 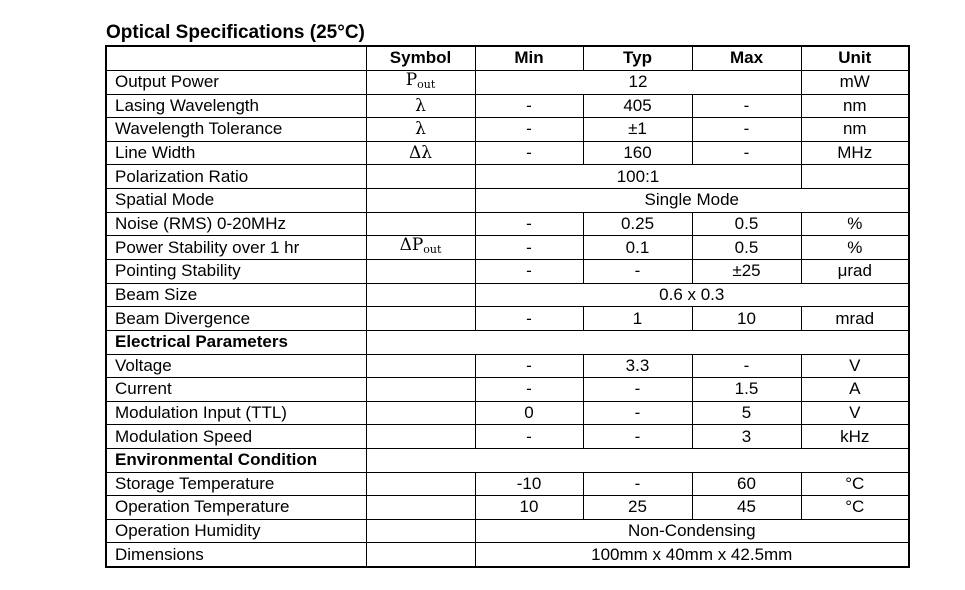 I want to click on typ-cell: -, so click(x=637, y=436).